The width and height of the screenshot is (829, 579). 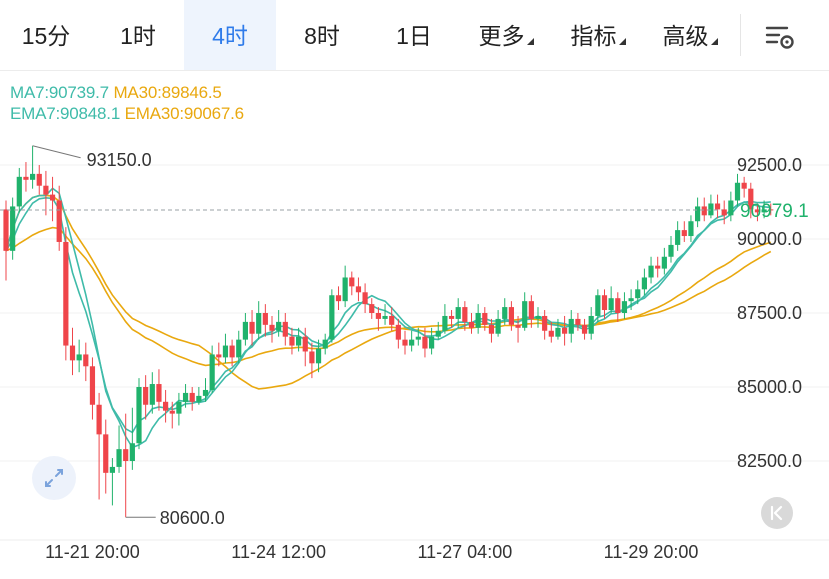 What do you see at coordinates (769, 165) in the screenshot?
I see `y-tick-label: 92500.0` at bounding box center [769, 165].